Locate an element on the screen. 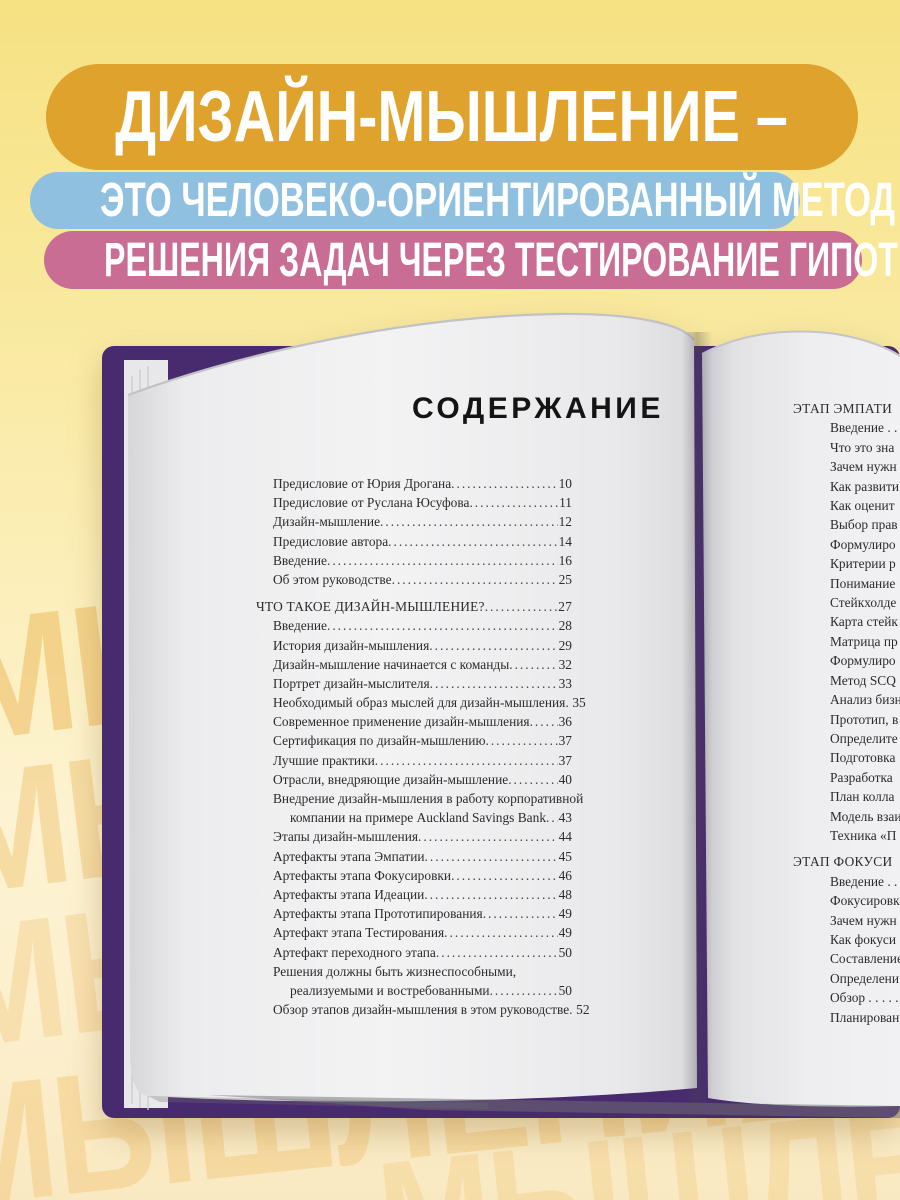 Image resolution: width=900 pixels, height=1200 pixels. toc-entry: Артефакты этапа Идеации48 is located at coordinates (414, 894).